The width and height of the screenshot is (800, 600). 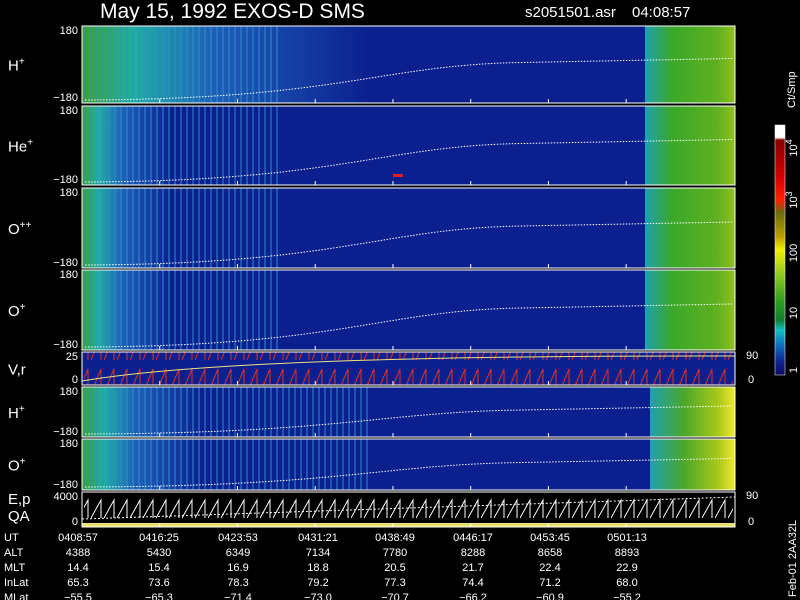 I want to click on label-sup: 3, so click(x=789, y=193).